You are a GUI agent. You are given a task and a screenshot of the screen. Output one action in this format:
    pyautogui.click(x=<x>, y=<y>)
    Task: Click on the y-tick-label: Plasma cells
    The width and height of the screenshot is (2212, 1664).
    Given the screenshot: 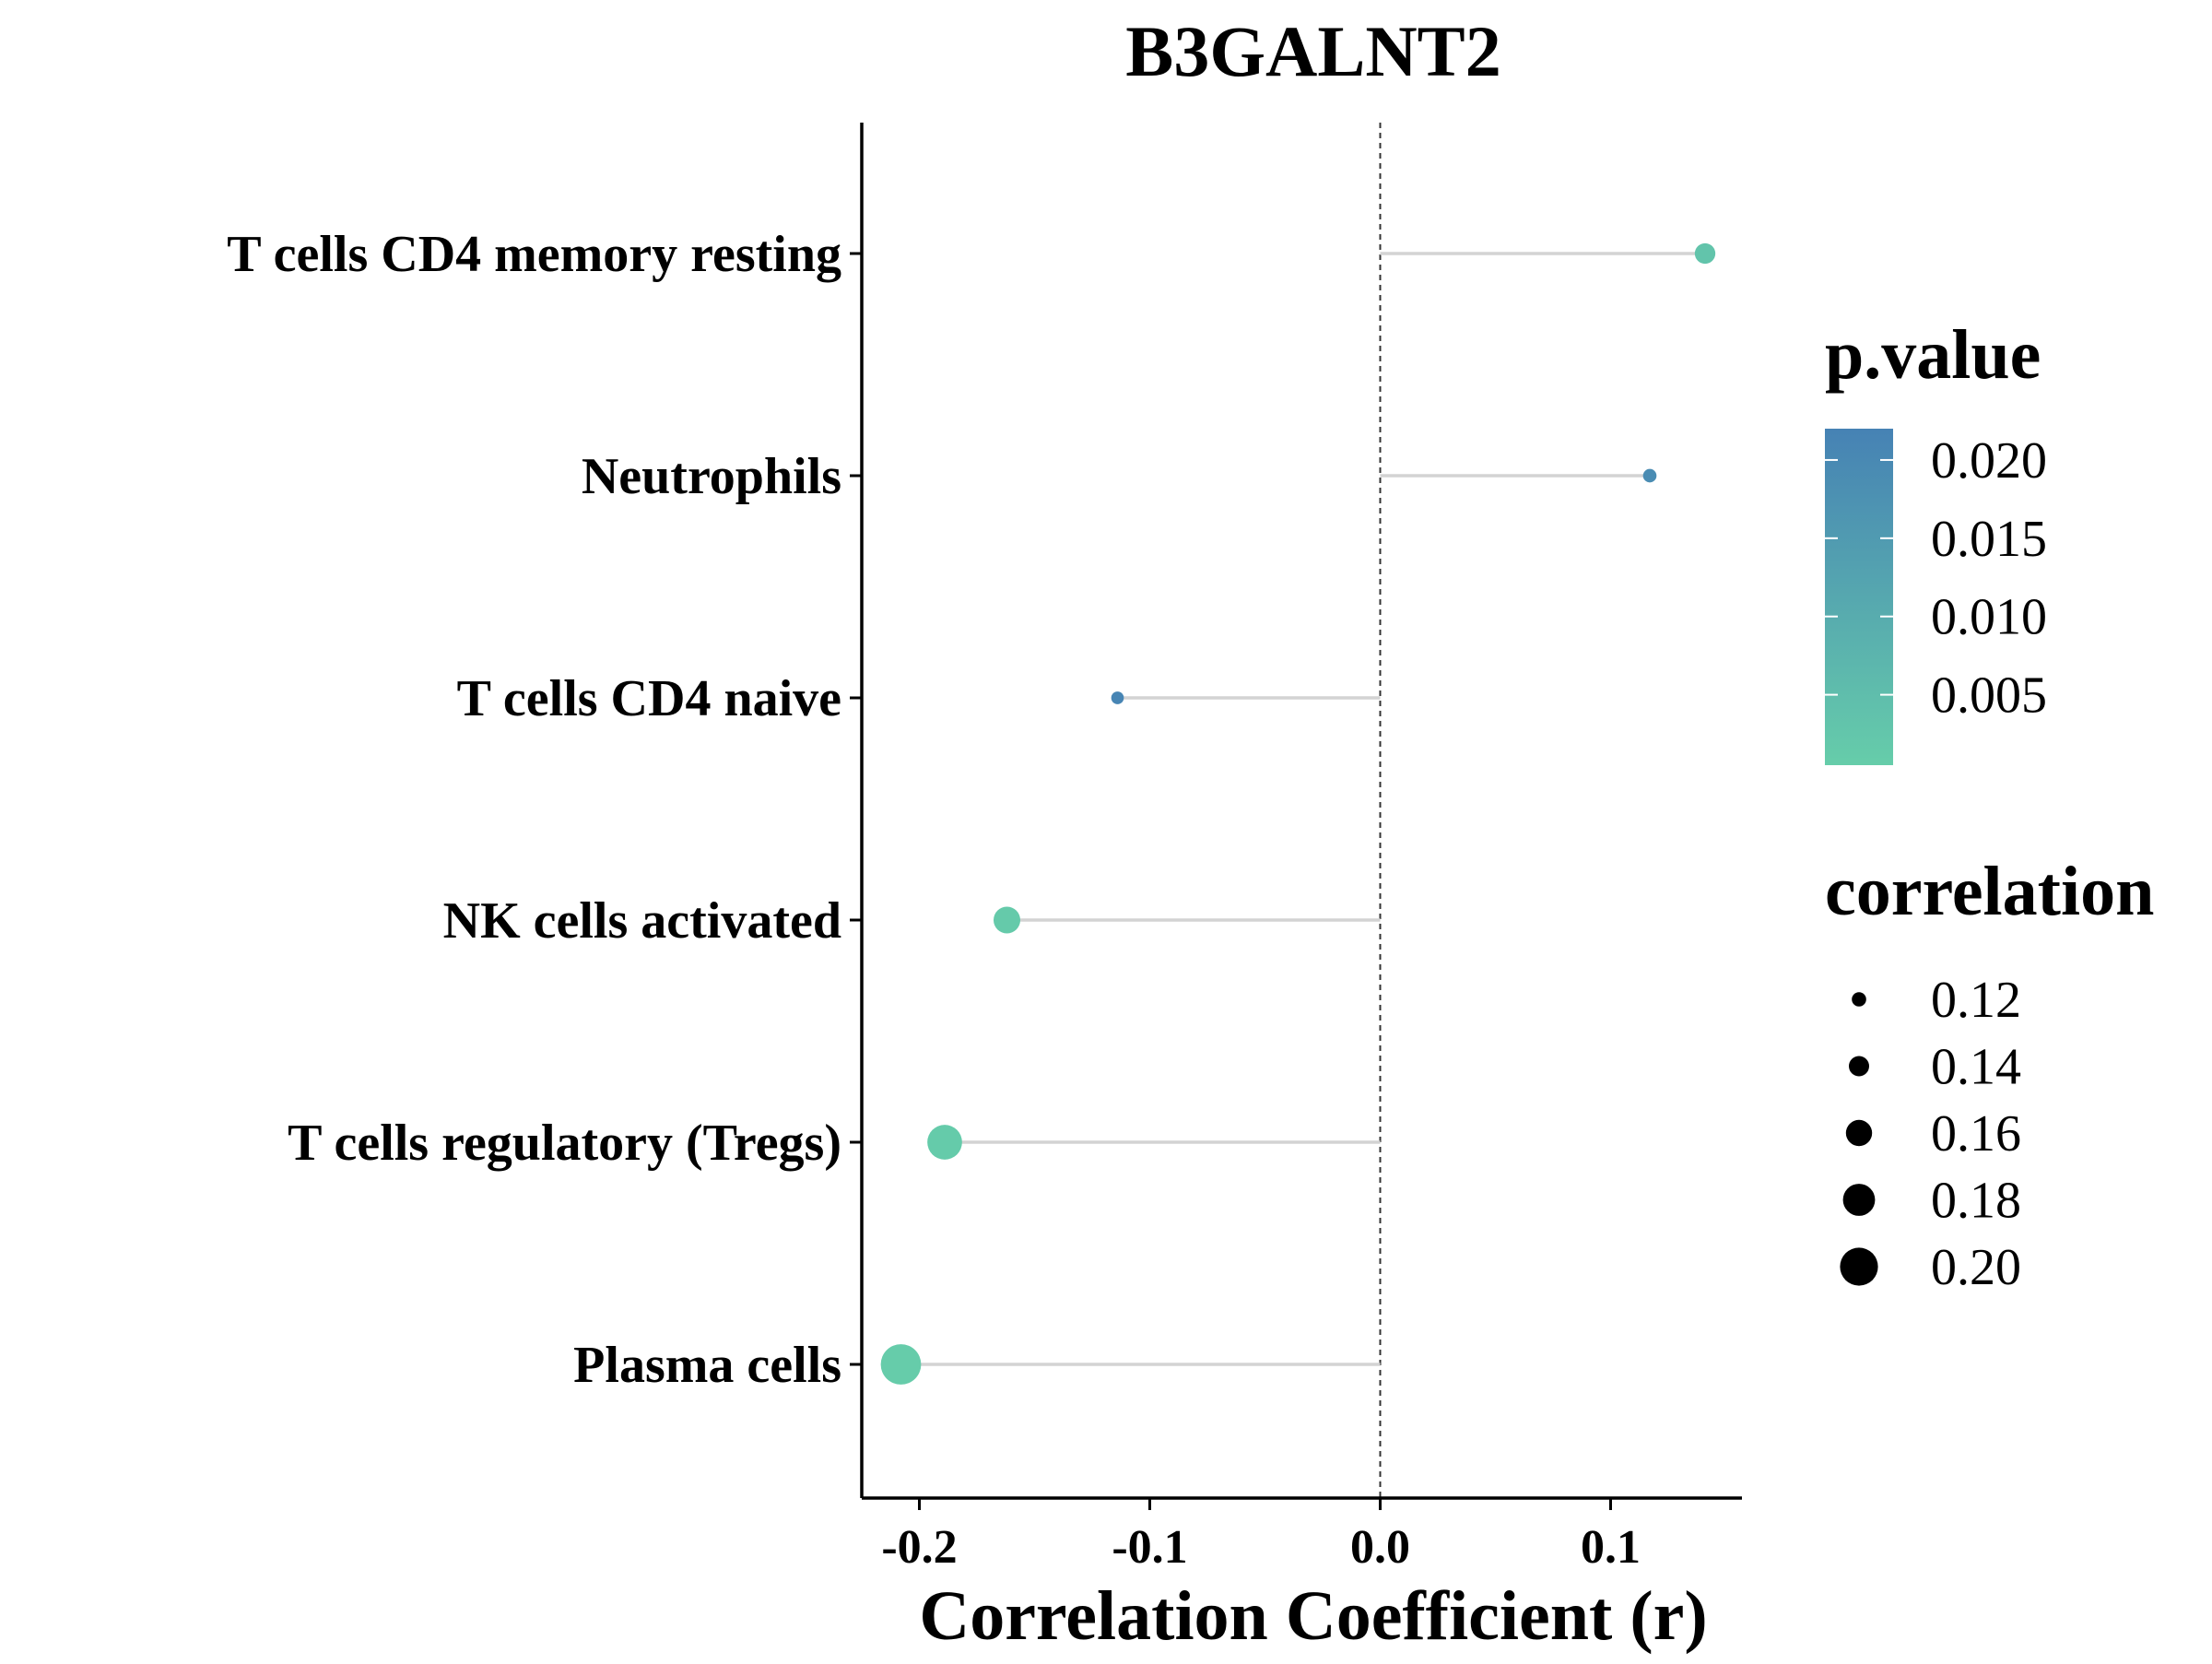 What is the action you would take?
    pyautogui.click(x=707, y=1365)
    